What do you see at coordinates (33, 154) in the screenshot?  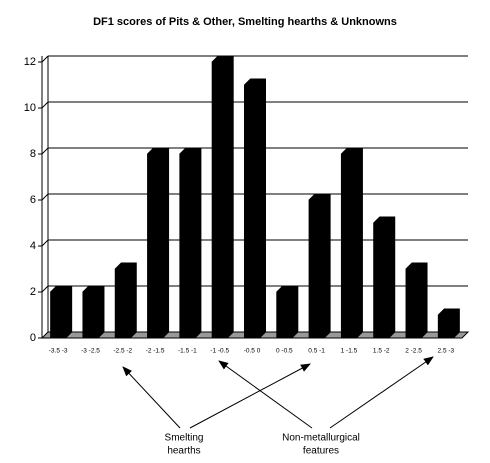 I see `y-tick-label: 8` at bounding box center [33, 154].